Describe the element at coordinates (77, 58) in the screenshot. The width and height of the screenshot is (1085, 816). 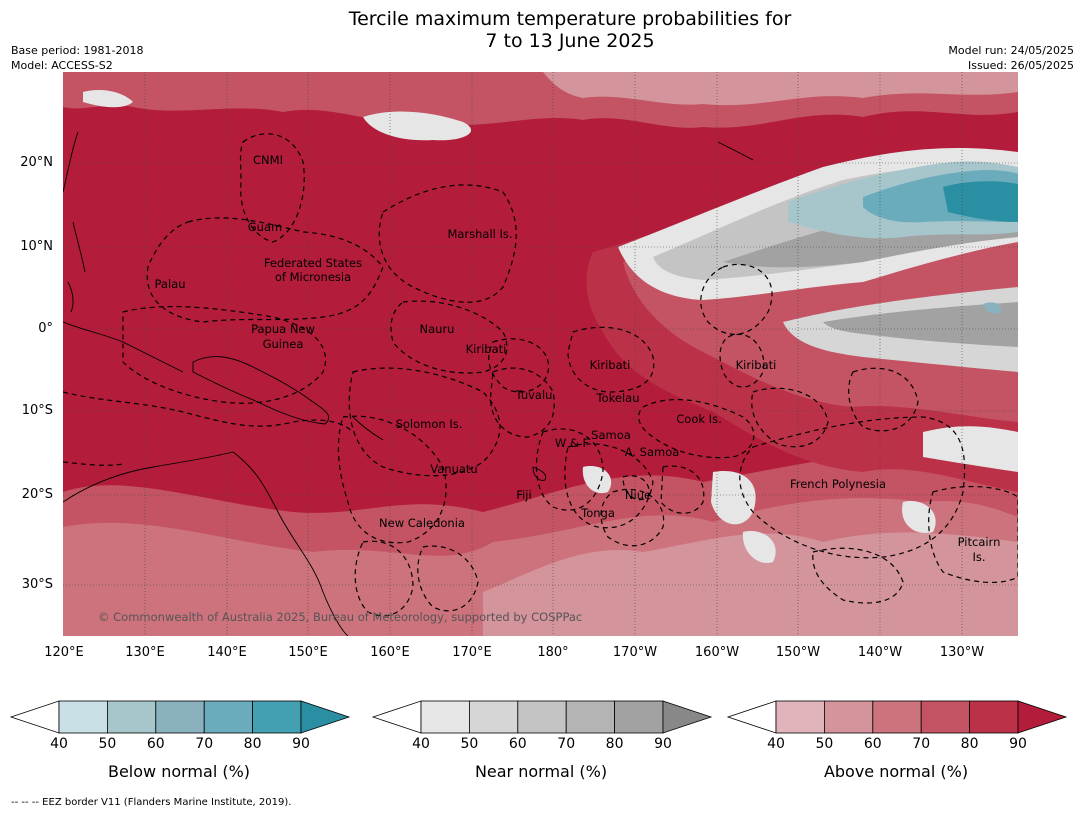
I see `header-left: Base period: 1981-2018 Model: ACCESS-S2` at that location.